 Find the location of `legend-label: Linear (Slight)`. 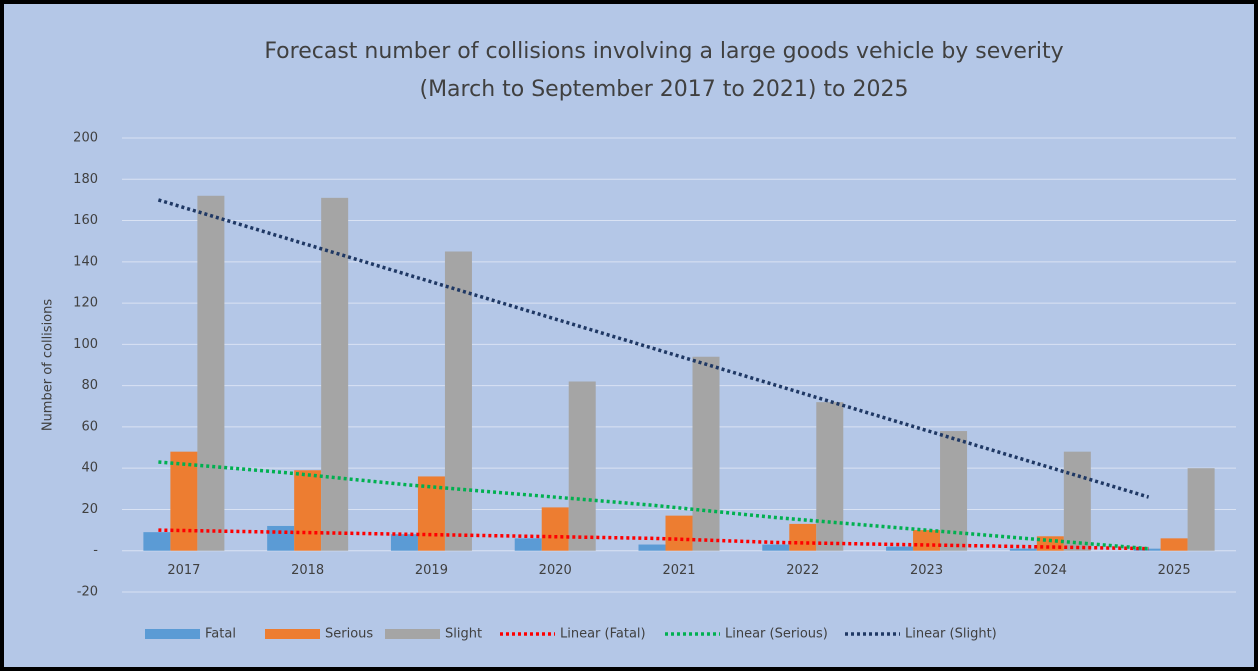

legend-label: Linear (Slight) is located at coordinates (951, 634).